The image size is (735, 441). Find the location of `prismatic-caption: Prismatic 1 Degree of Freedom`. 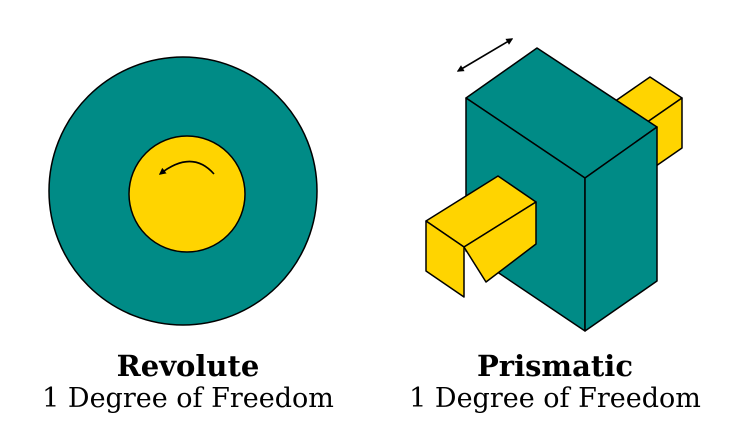

prismatic-caption: Prismatic 1 Degree of Freedom is located at coordinates (555, 382).